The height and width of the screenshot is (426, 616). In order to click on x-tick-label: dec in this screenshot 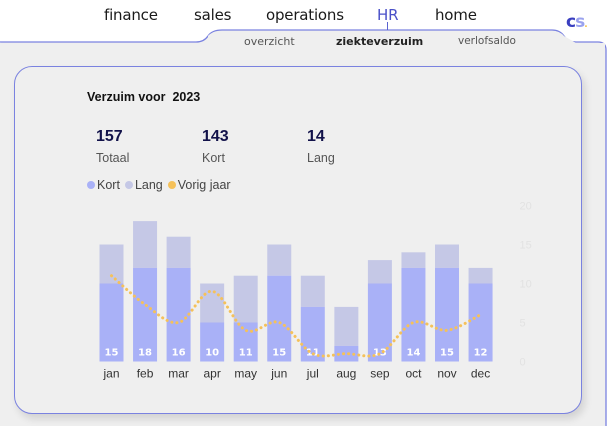, I will do `click(480, 374)`.